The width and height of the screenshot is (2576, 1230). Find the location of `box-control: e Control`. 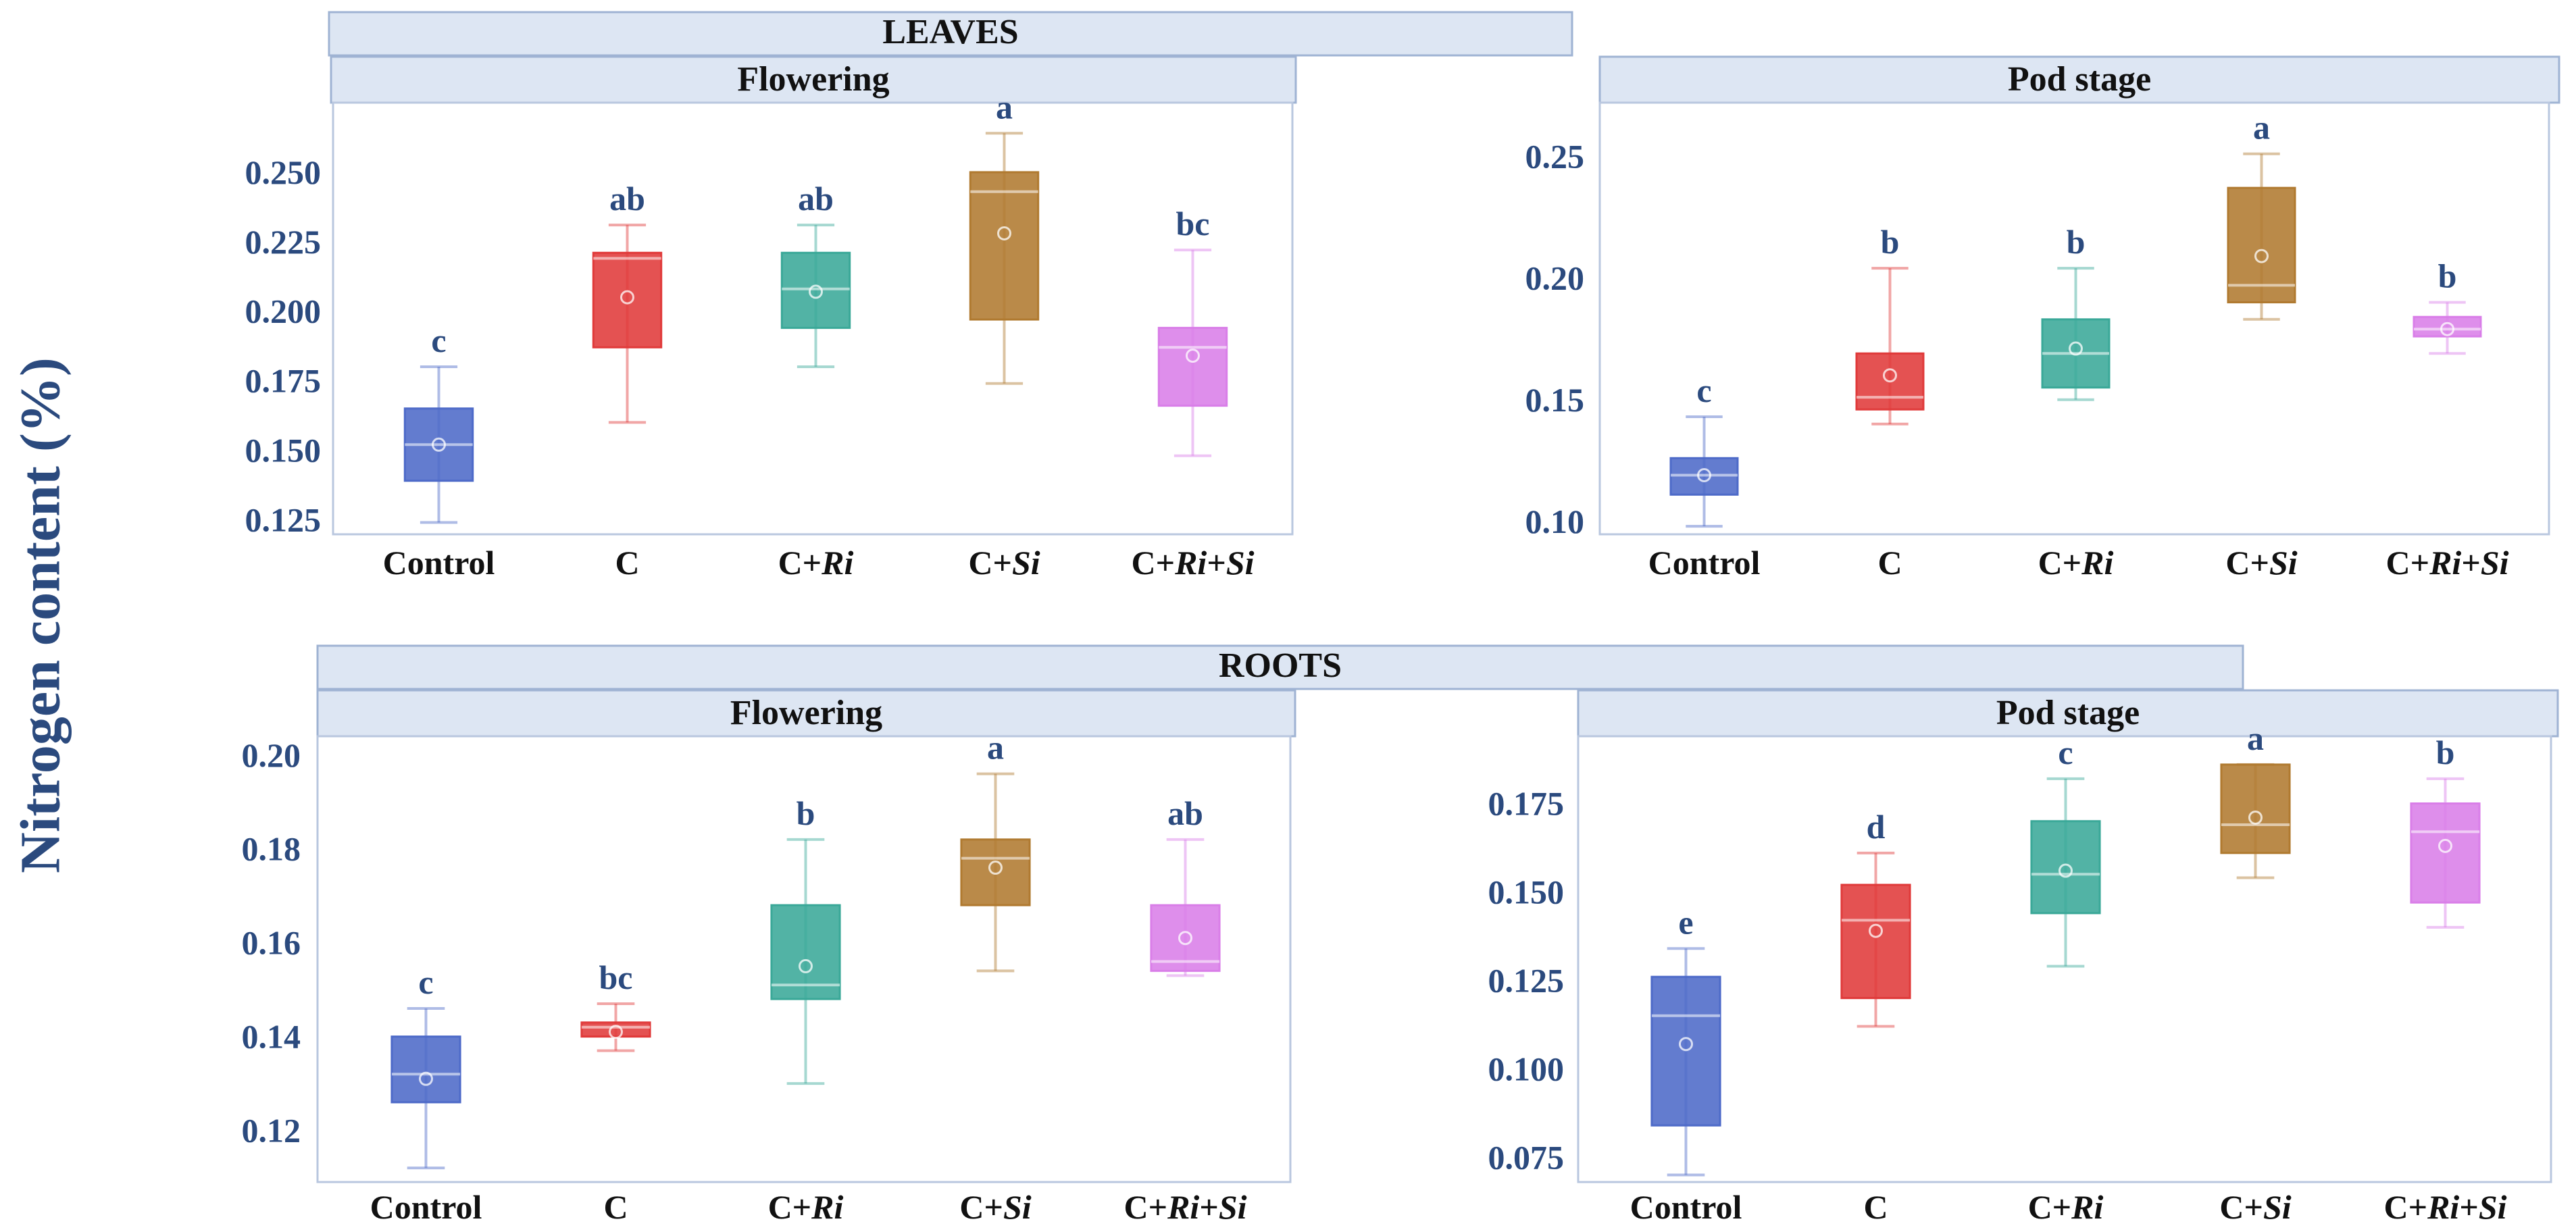

box-control: e Control is located at coordinates (1686, 1064).